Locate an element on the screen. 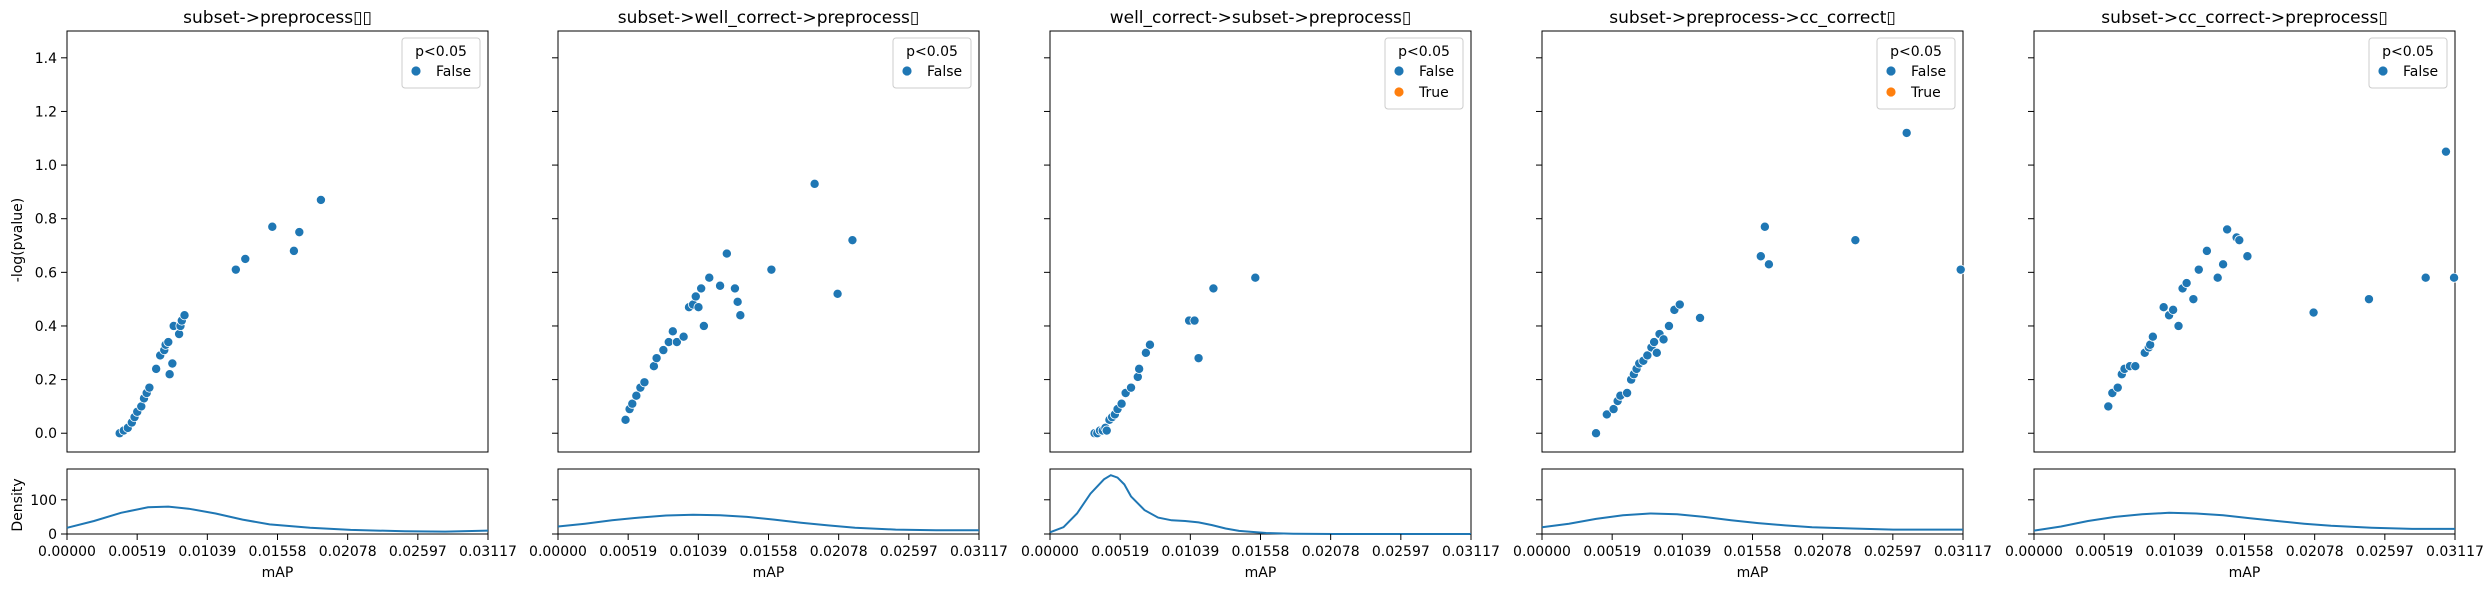 The image size is (2490, 589). chart-title: subset->preprocess▯▯ is located at coordinates (277, 18).